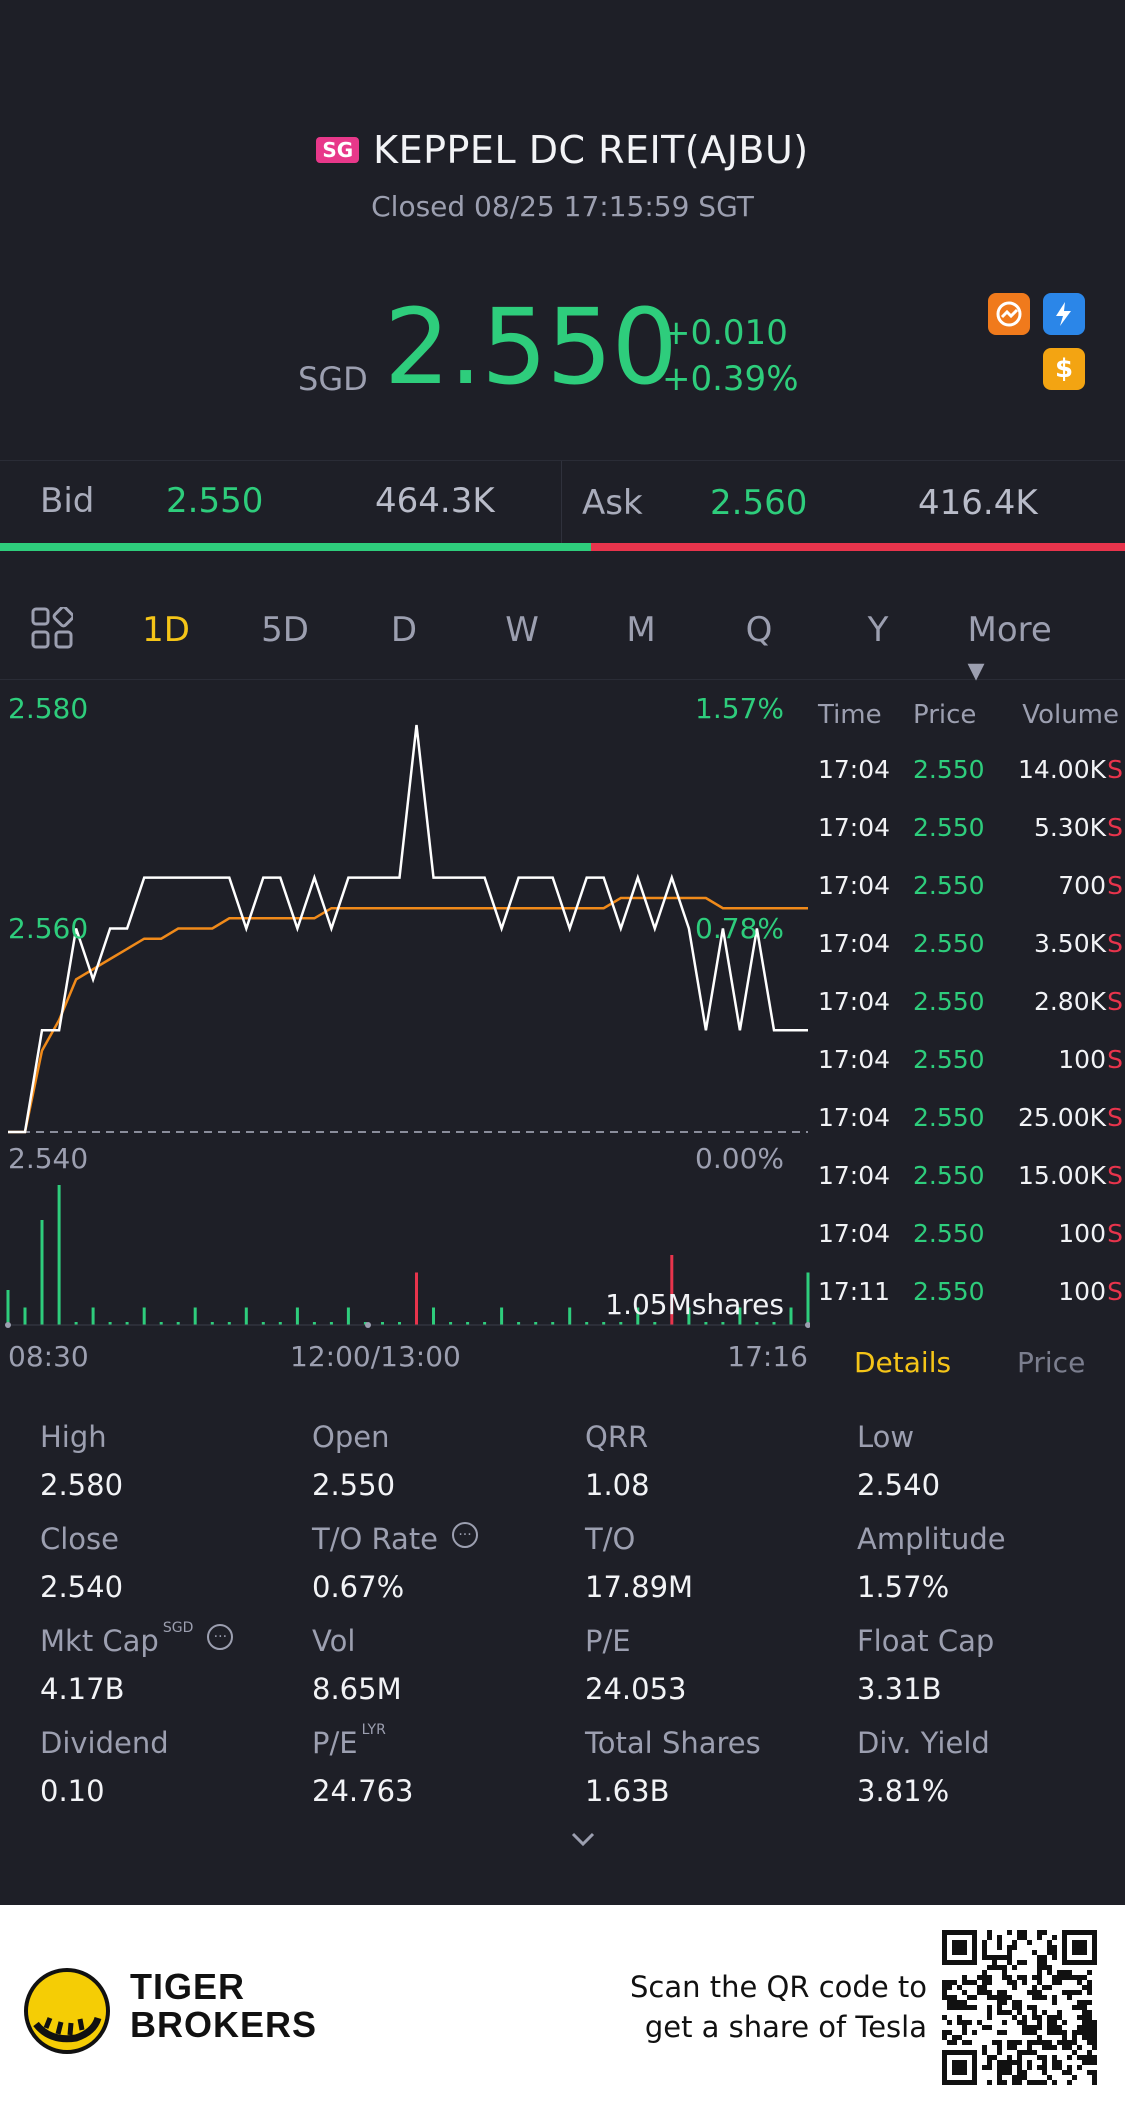 This screenshot has height=2115, width=1125. What do you see at coordinates (333, 379) in the screenshot?
I see `currency-label: SGD` at bounding box center [333, 379].